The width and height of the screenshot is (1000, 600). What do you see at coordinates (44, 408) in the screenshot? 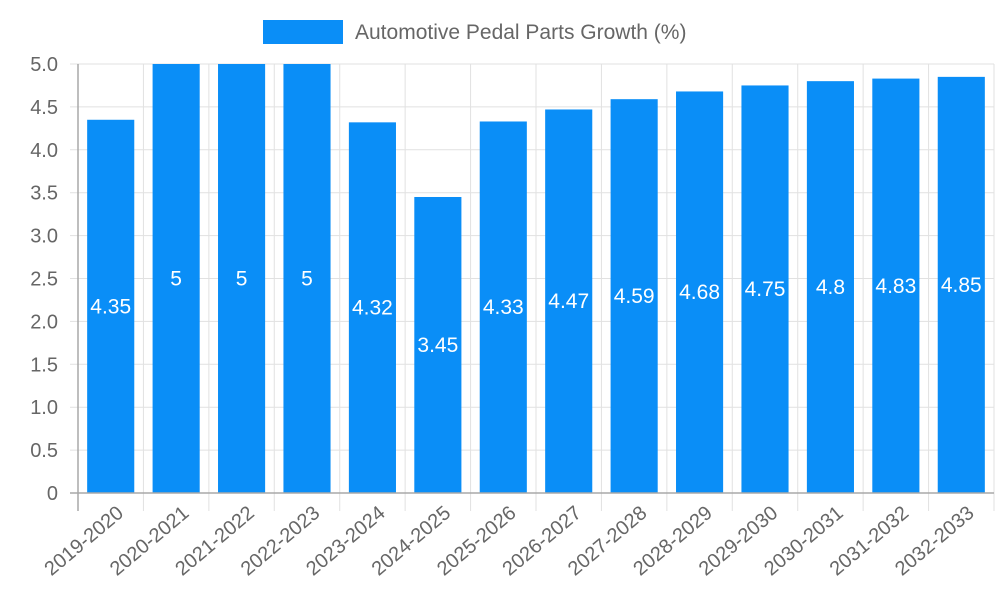
I see `y-tick-label: 1.0` at bounding box center [44, 408].